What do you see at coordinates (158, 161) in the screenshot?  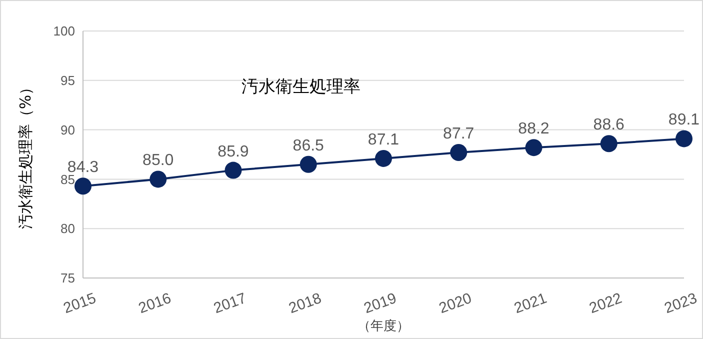 I see `text: 85.0` at bounding box center [158, 161].